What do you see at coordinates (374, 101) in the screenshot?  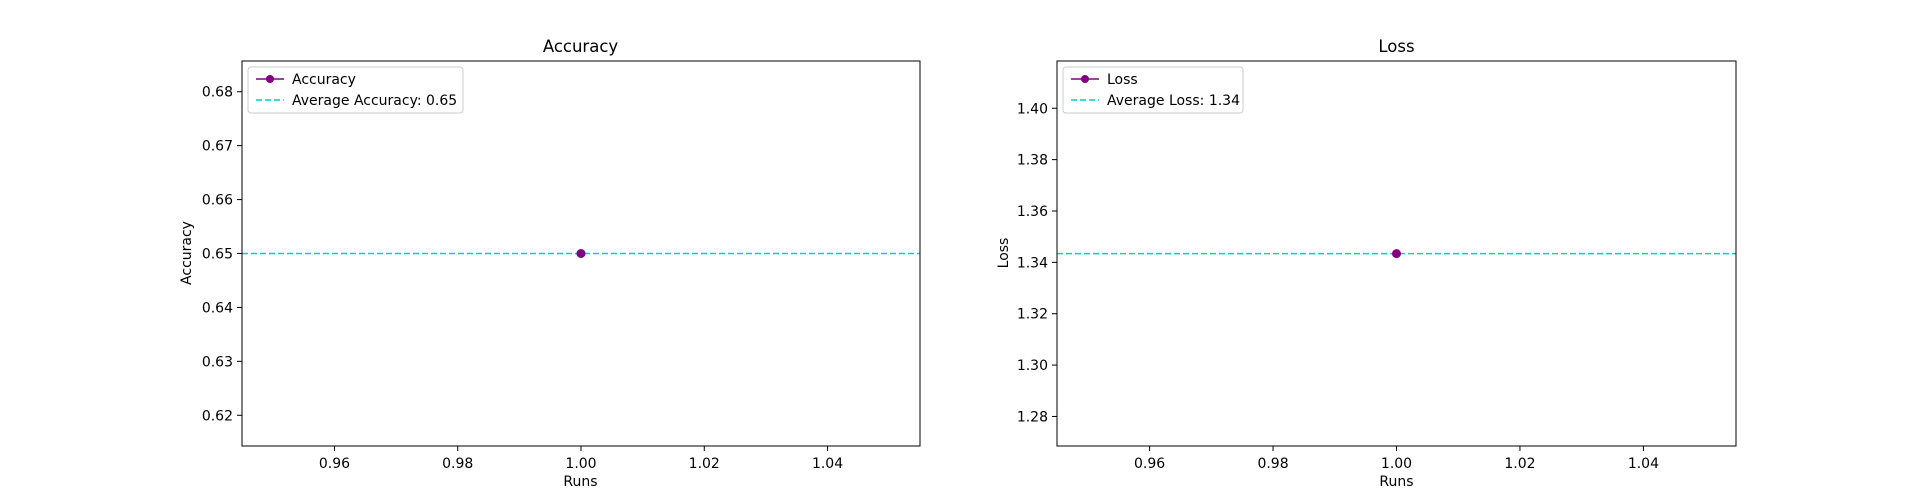 I see `accuracy-legend-average-label: Average Accuracy: 0.65` at bounding box center [374, 101].